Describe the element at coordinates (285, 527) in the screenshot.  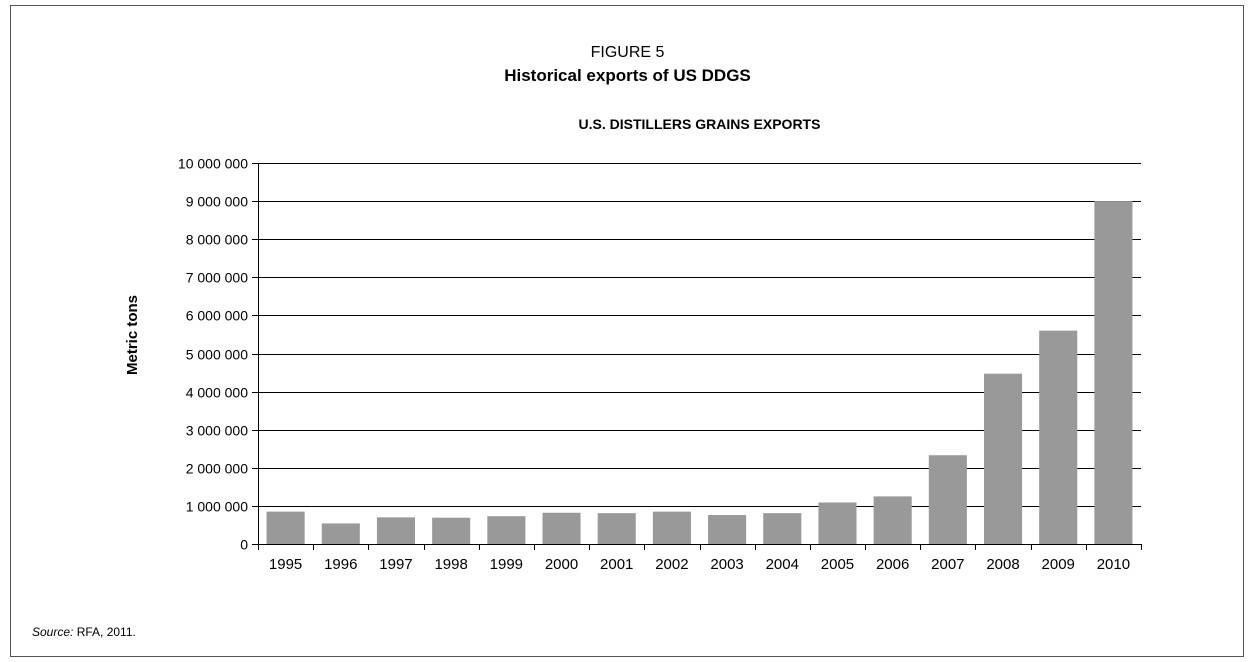
I see `bar-1995` at that location.